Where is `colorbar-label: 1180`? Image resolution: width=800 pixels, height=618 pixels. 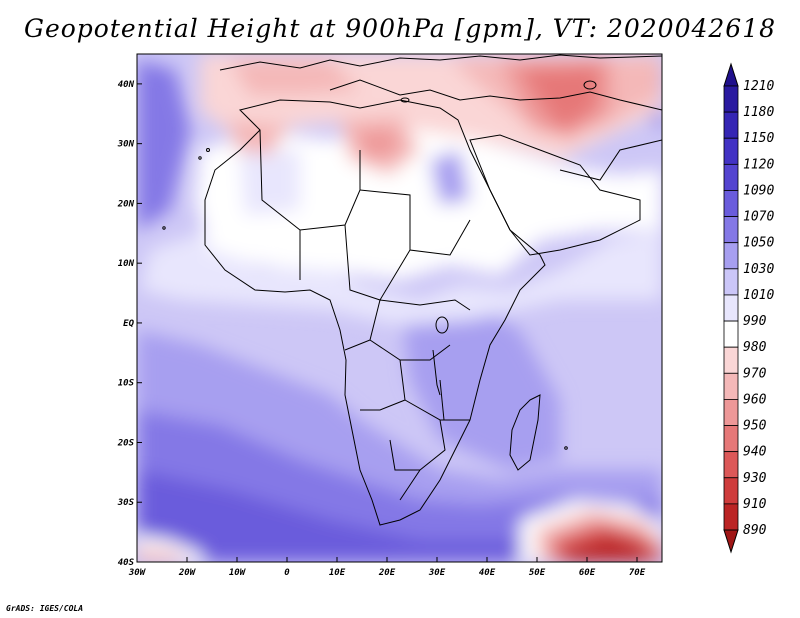
colorbar-label: 1180 is located at coordinates (758, 112).